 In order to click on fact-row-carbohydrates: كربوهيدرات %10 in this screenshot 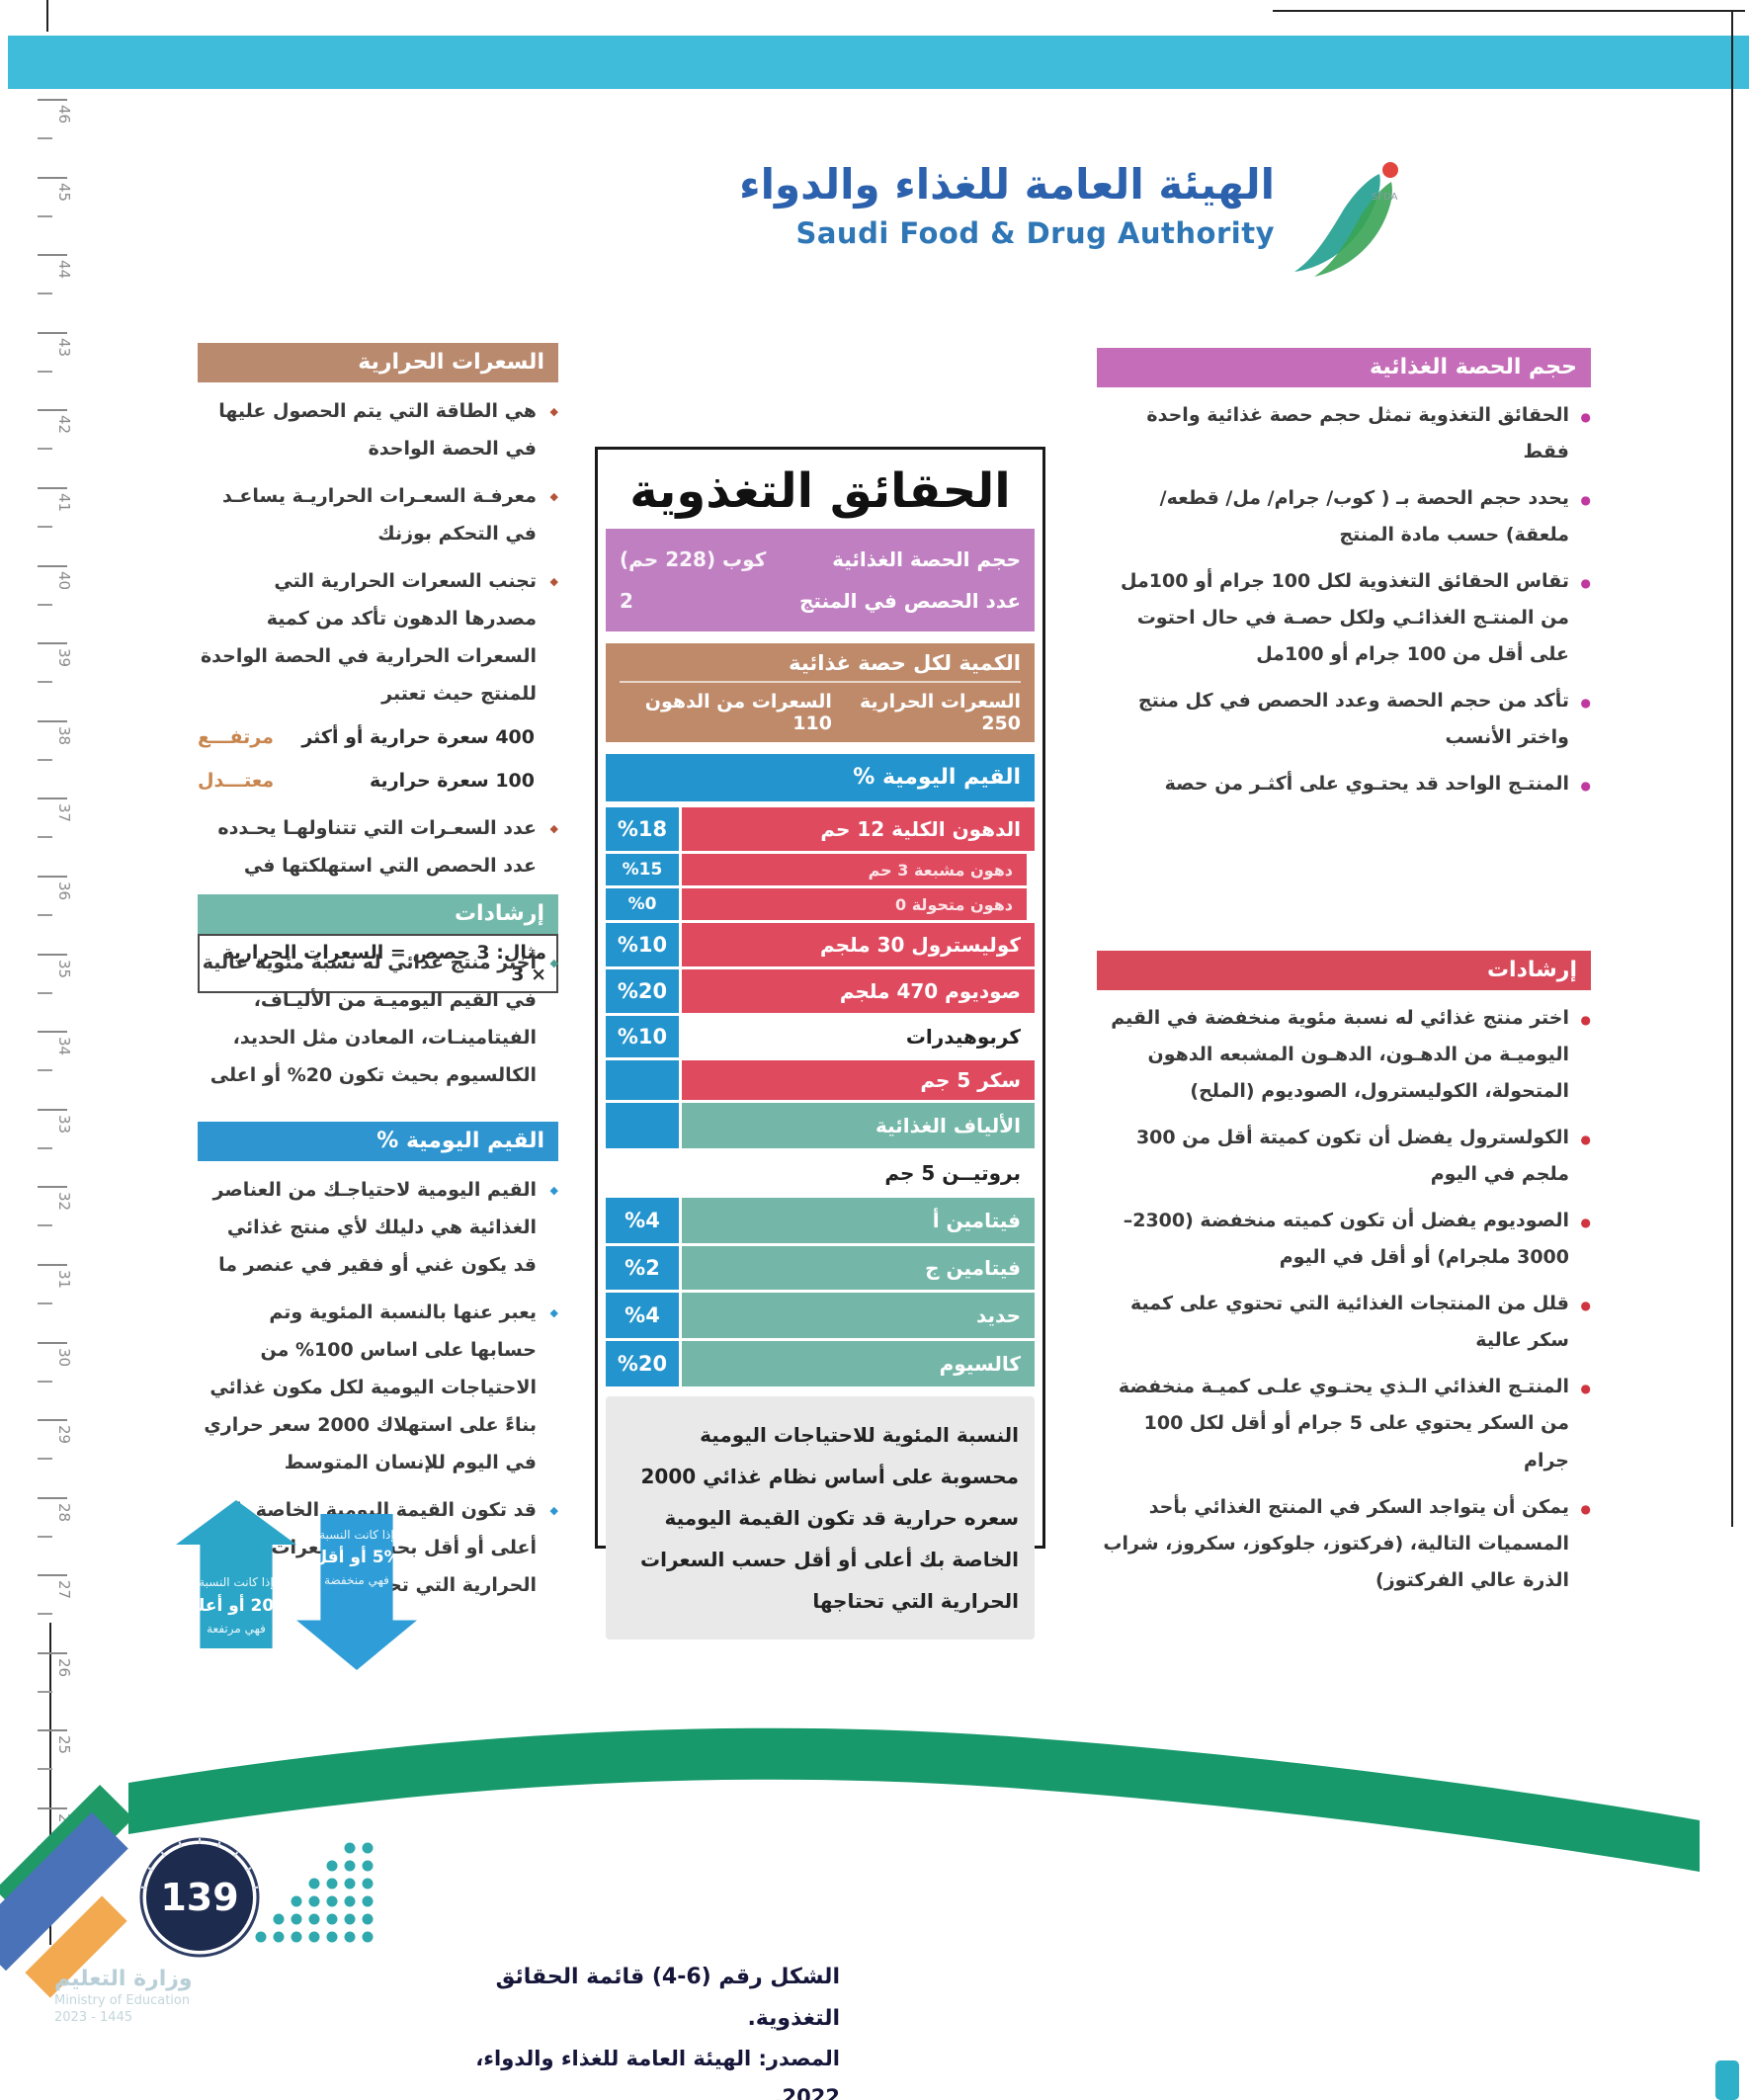, I will do `click(821, 1036)`.